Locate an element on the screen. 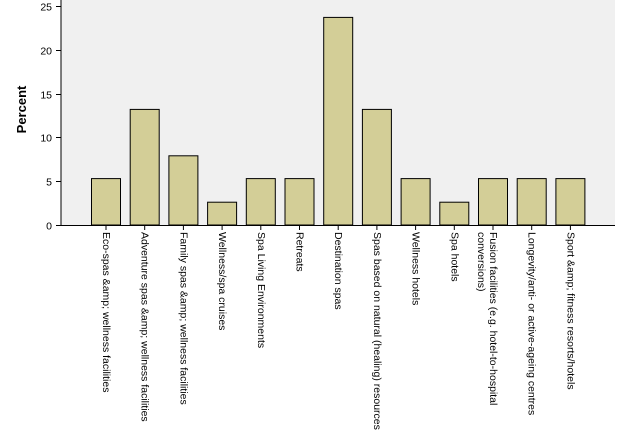  x-tick-label: Wellness/spa cruises is located at coordinates (222, 281).